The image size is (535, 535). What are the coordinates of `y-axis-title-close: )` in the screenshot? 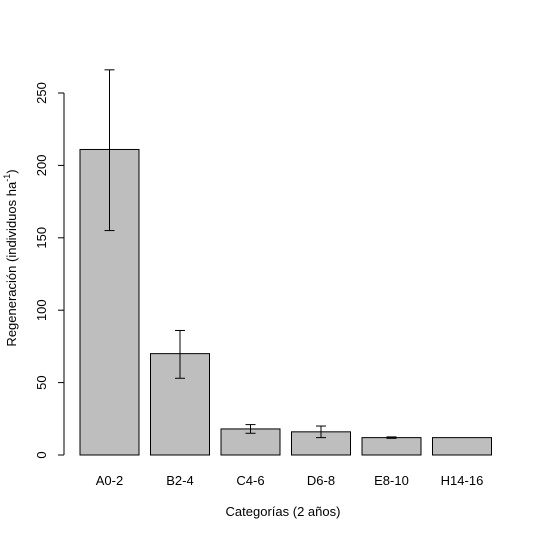 It's located at (11, 171).